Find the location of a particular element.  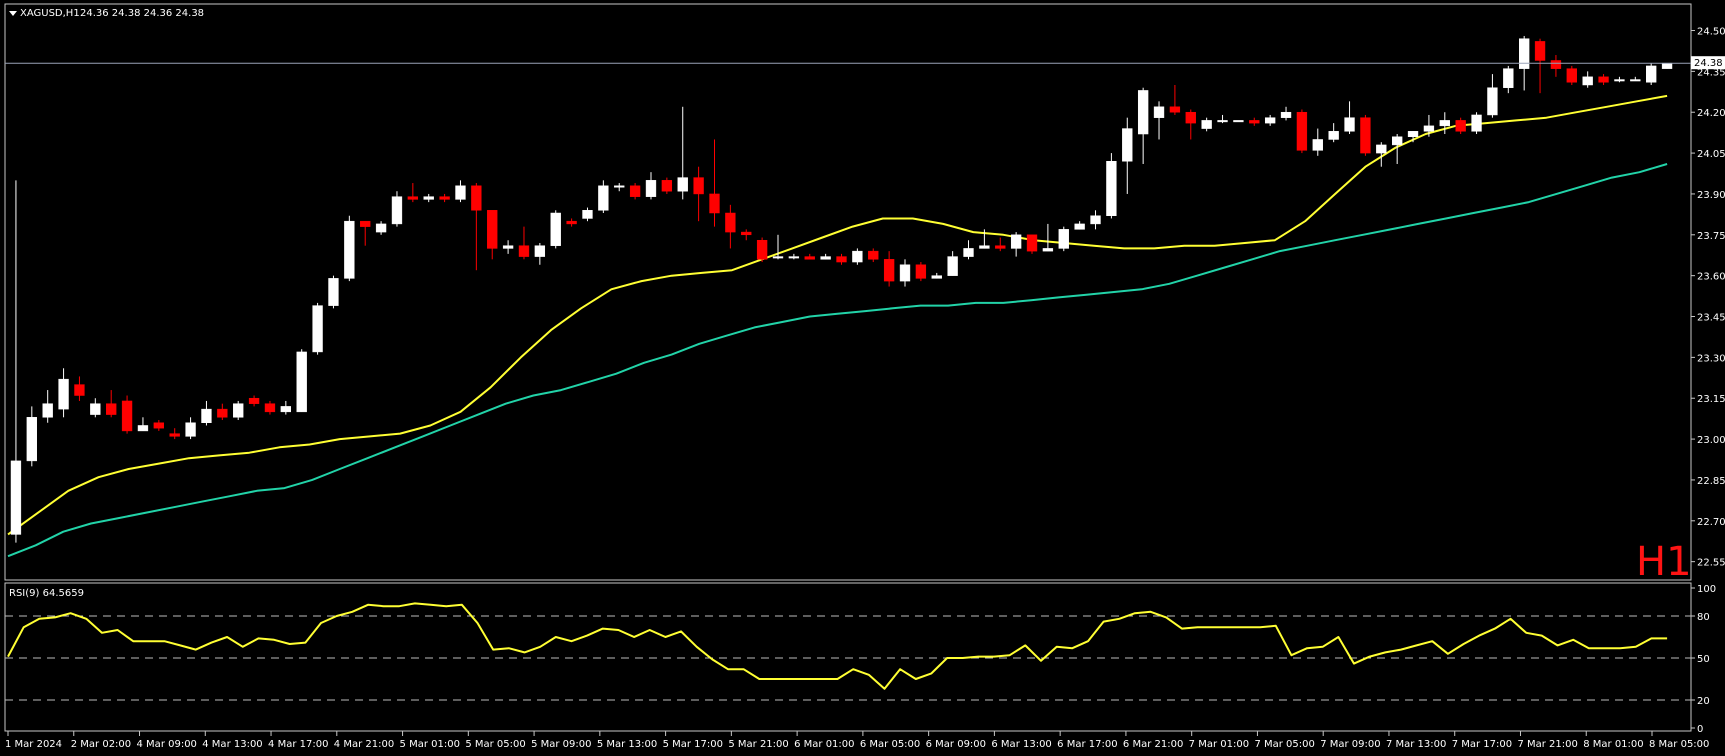

rsi-axis: 100 80 50 20 0 is located at coordinates (1703, 659).